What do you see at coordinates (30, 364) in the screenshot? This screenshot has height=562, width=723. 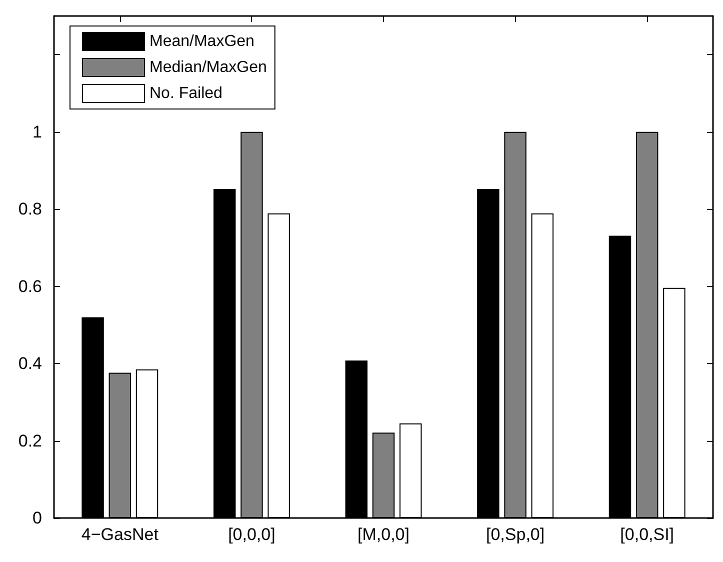 I see `y-tick-label: 0.4` at bounding box center [30, 364].